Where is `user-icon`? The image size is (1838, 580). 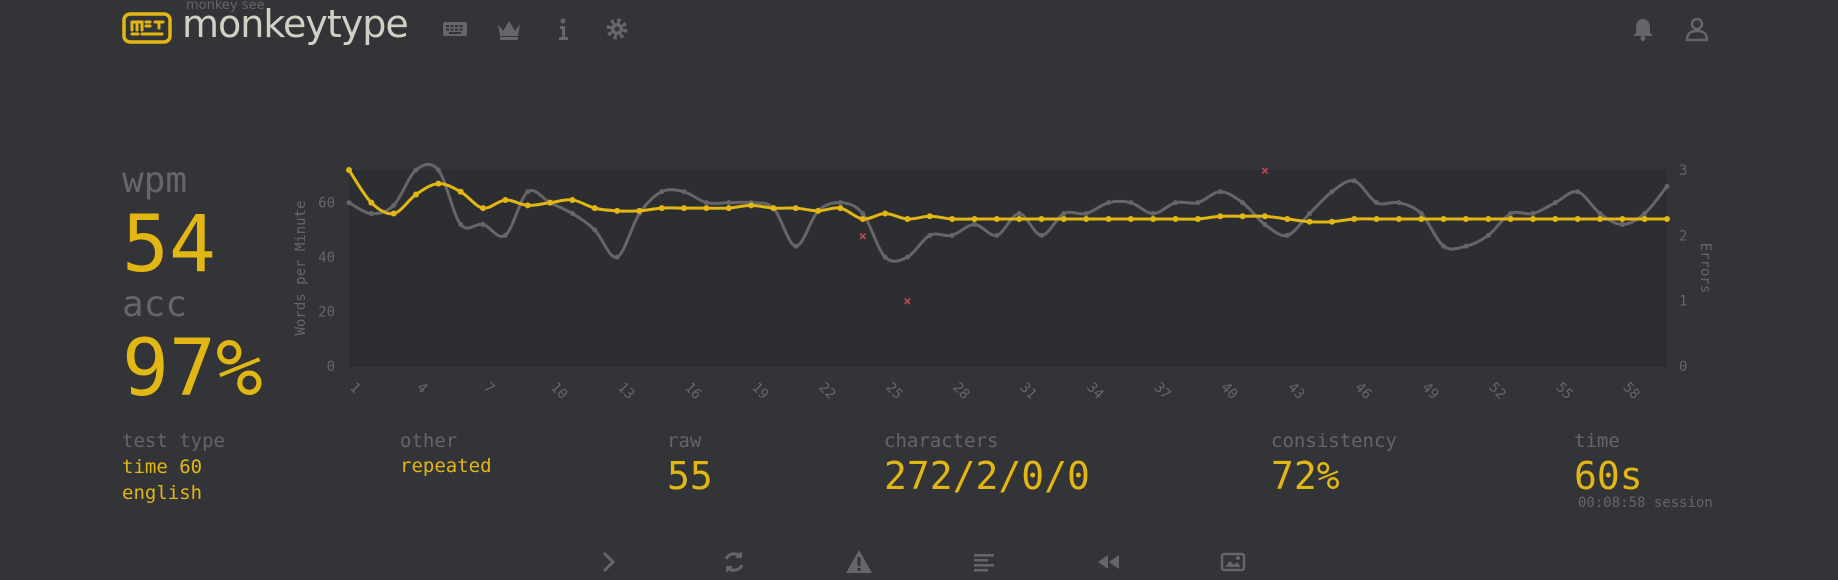
user-icon is located at coordinates (1697, 29).